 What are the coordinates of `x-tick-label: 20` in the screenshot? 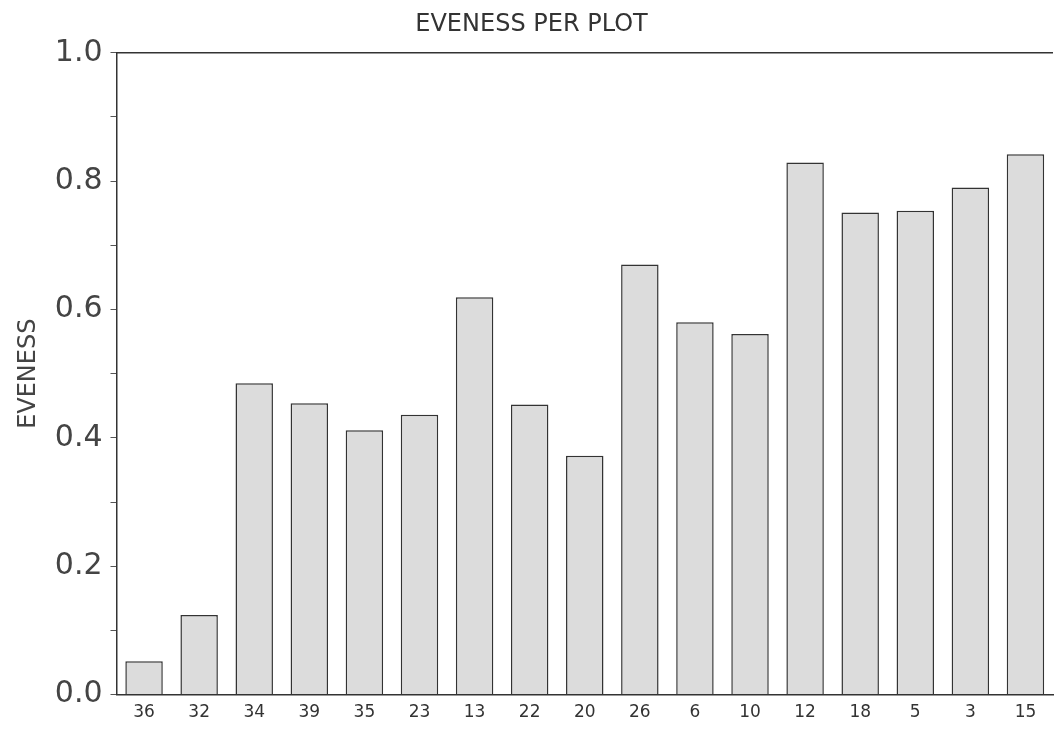 It's located at (584, 711).